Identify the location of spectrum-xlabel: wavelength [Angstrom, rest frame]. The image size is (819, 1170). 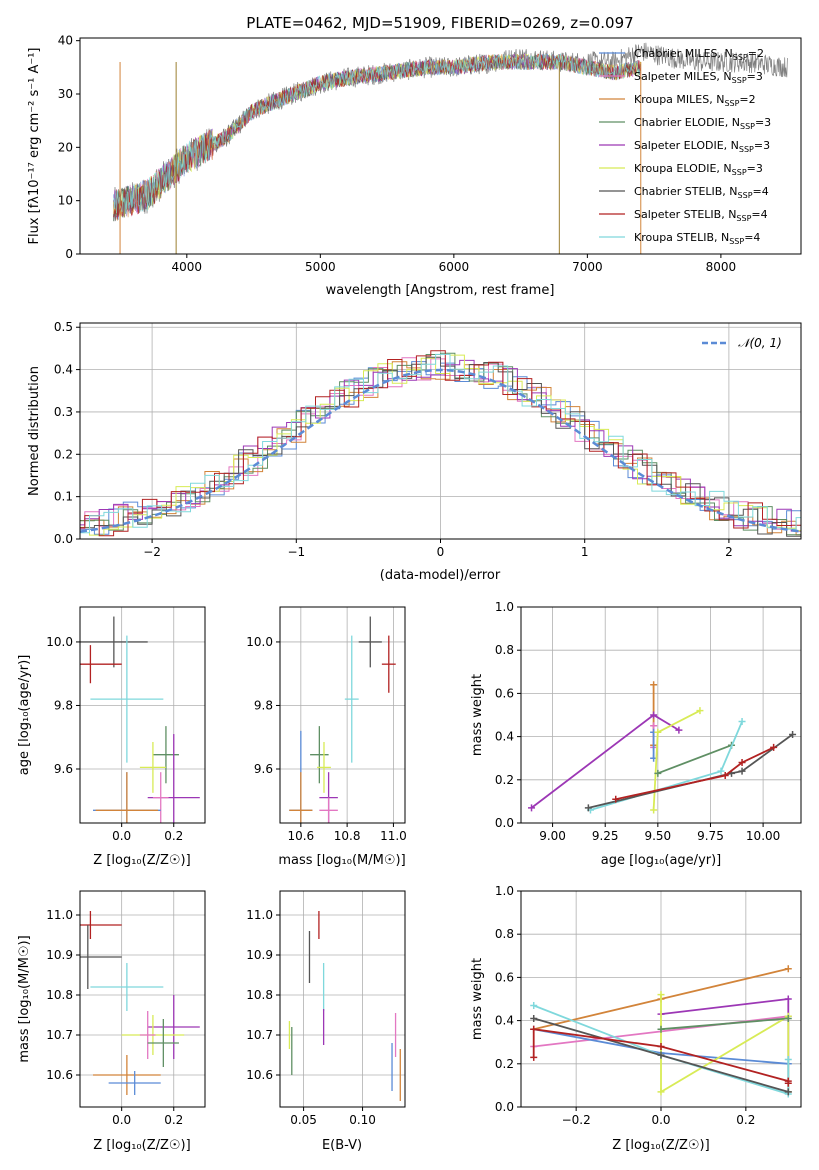
(440, 290).